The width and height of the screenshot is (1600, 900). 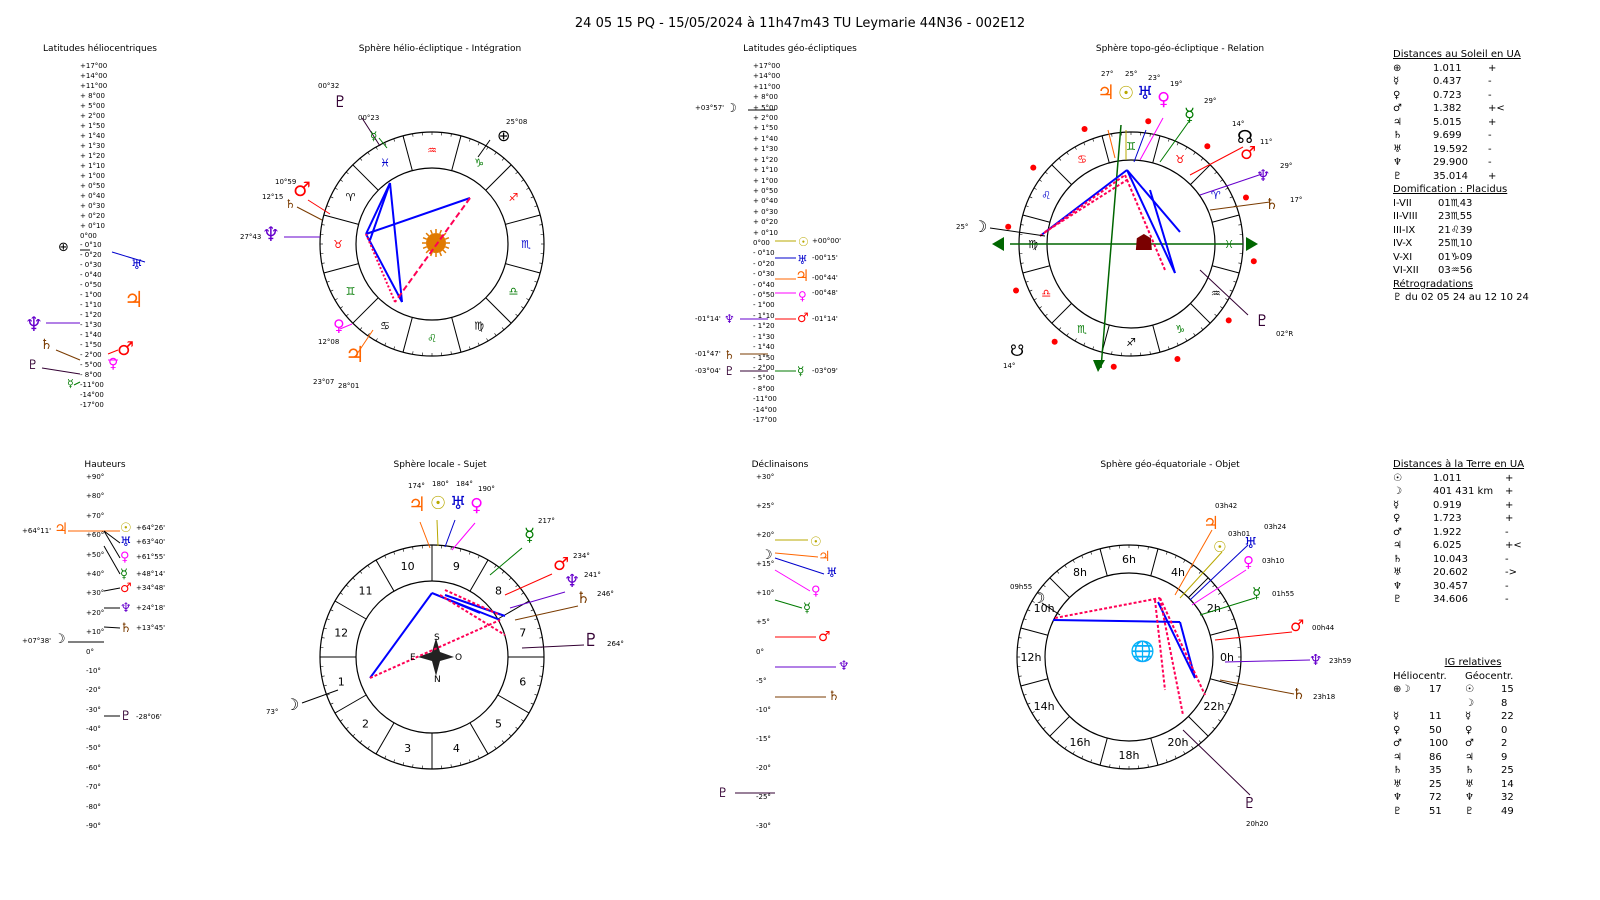 What do you see at coordinates (1286, 166) in the screenshot?
I see `topo-label-29b: 29°` at bounding box center [1286, 166].